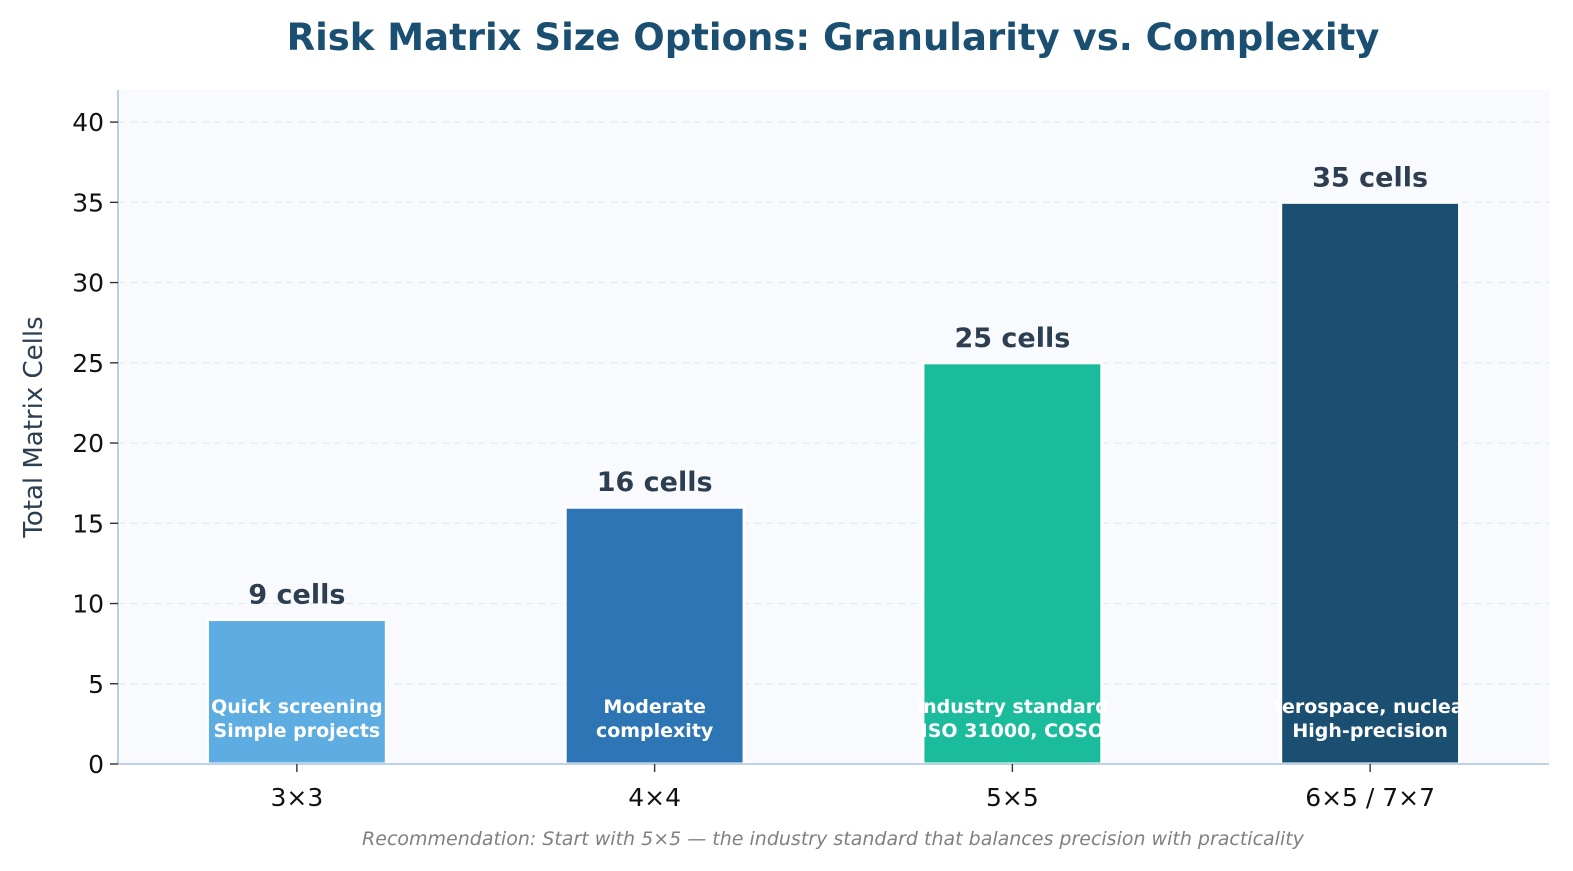 The height and width of the screenshot is (871, 1573). Describe the element at coordinates (88, 363) in the screenshot. I see `y-tick-label: 25` at that location.